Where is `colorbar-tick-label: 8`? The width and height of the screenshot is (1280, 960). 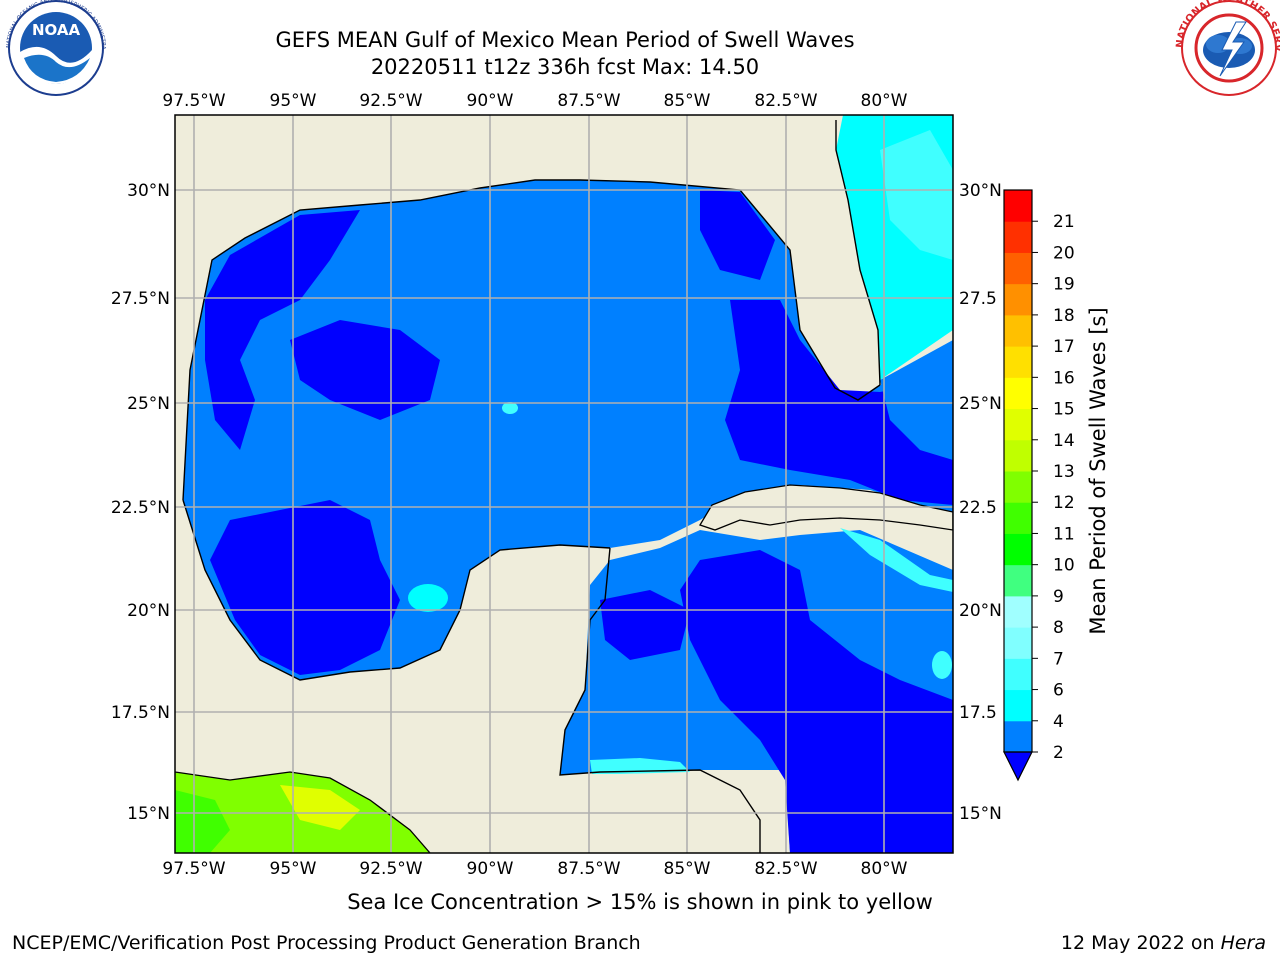
colorbar-tick-label: 8 is located at coordinates (1058, 628).